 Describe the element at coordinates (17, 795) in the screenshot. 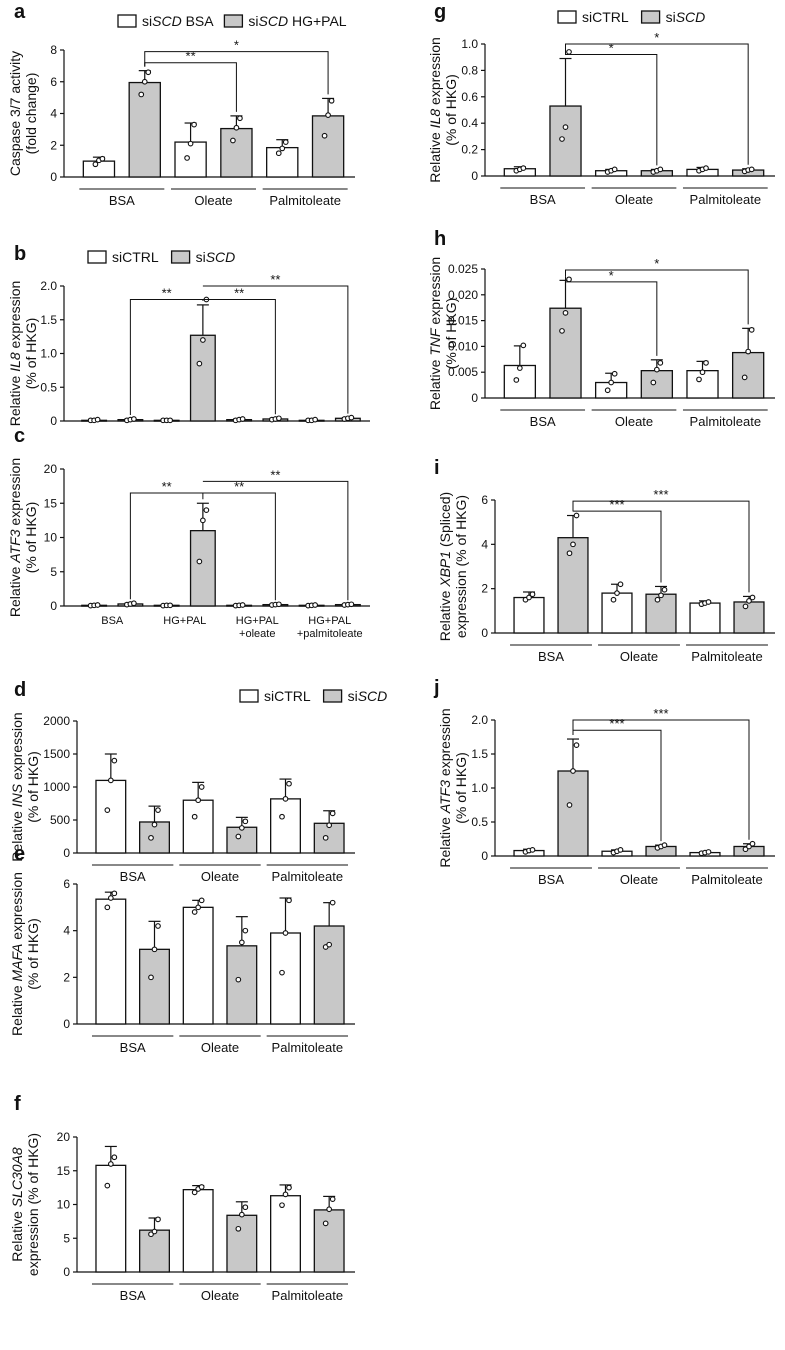

I see `y-axis-label-part: INS` at that location.